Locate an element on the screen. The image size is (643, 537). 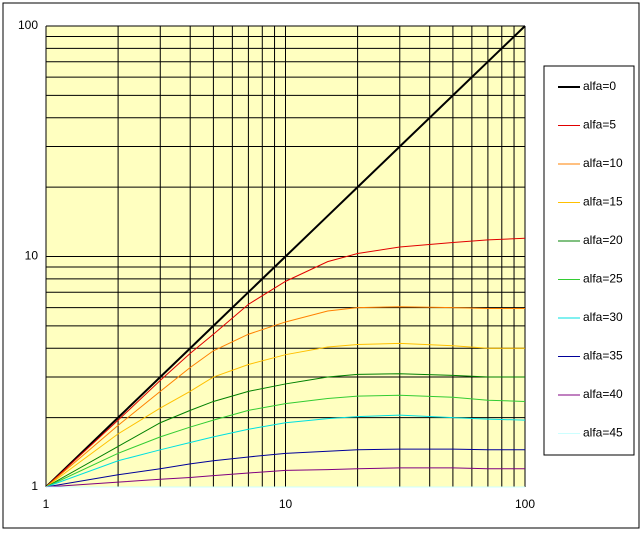
legend-label: alfa=45 is located at coordinates (603, 433).